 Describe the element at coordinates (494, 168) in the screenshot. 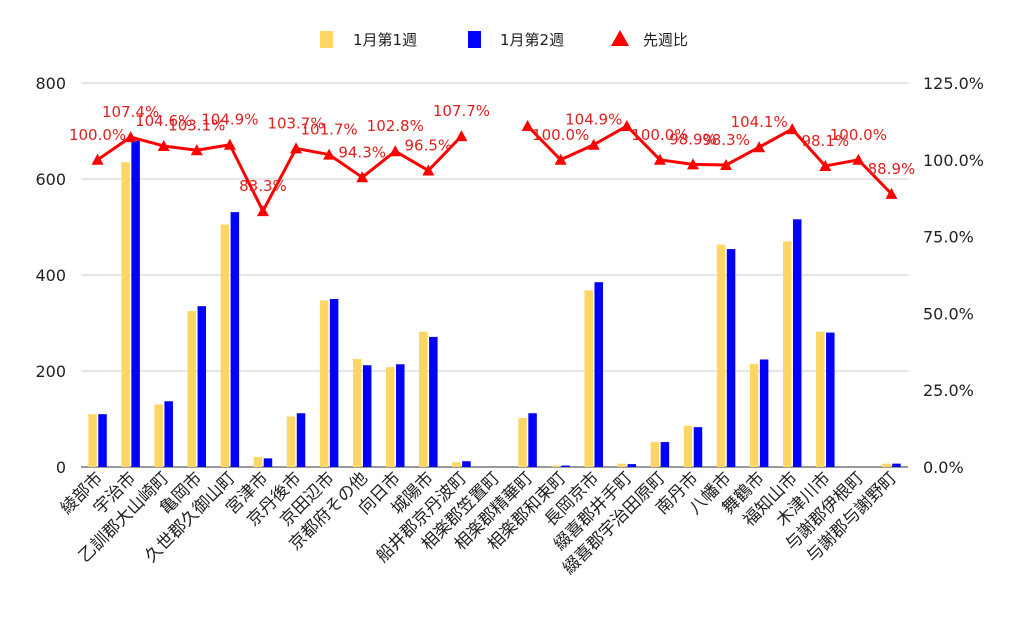

I see `ratio-line` at that location.